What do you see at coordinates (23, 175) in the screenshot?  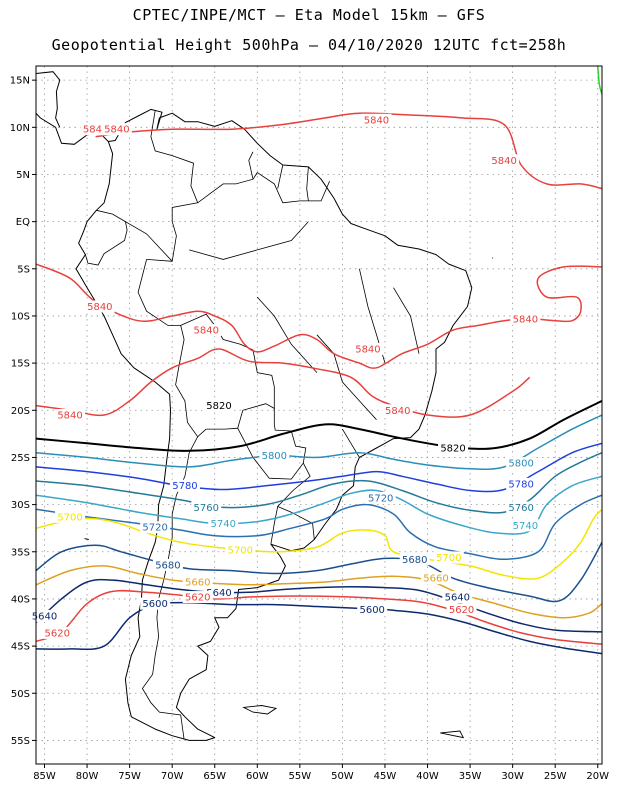 I see `lat-tick-label: 5N` at bounding box center [23, 175].